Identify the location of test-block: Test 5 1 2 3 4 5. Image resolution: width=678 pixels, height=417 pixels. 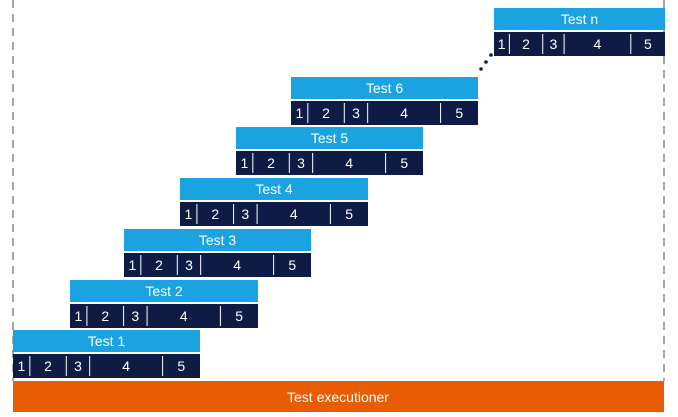
(329, 151).